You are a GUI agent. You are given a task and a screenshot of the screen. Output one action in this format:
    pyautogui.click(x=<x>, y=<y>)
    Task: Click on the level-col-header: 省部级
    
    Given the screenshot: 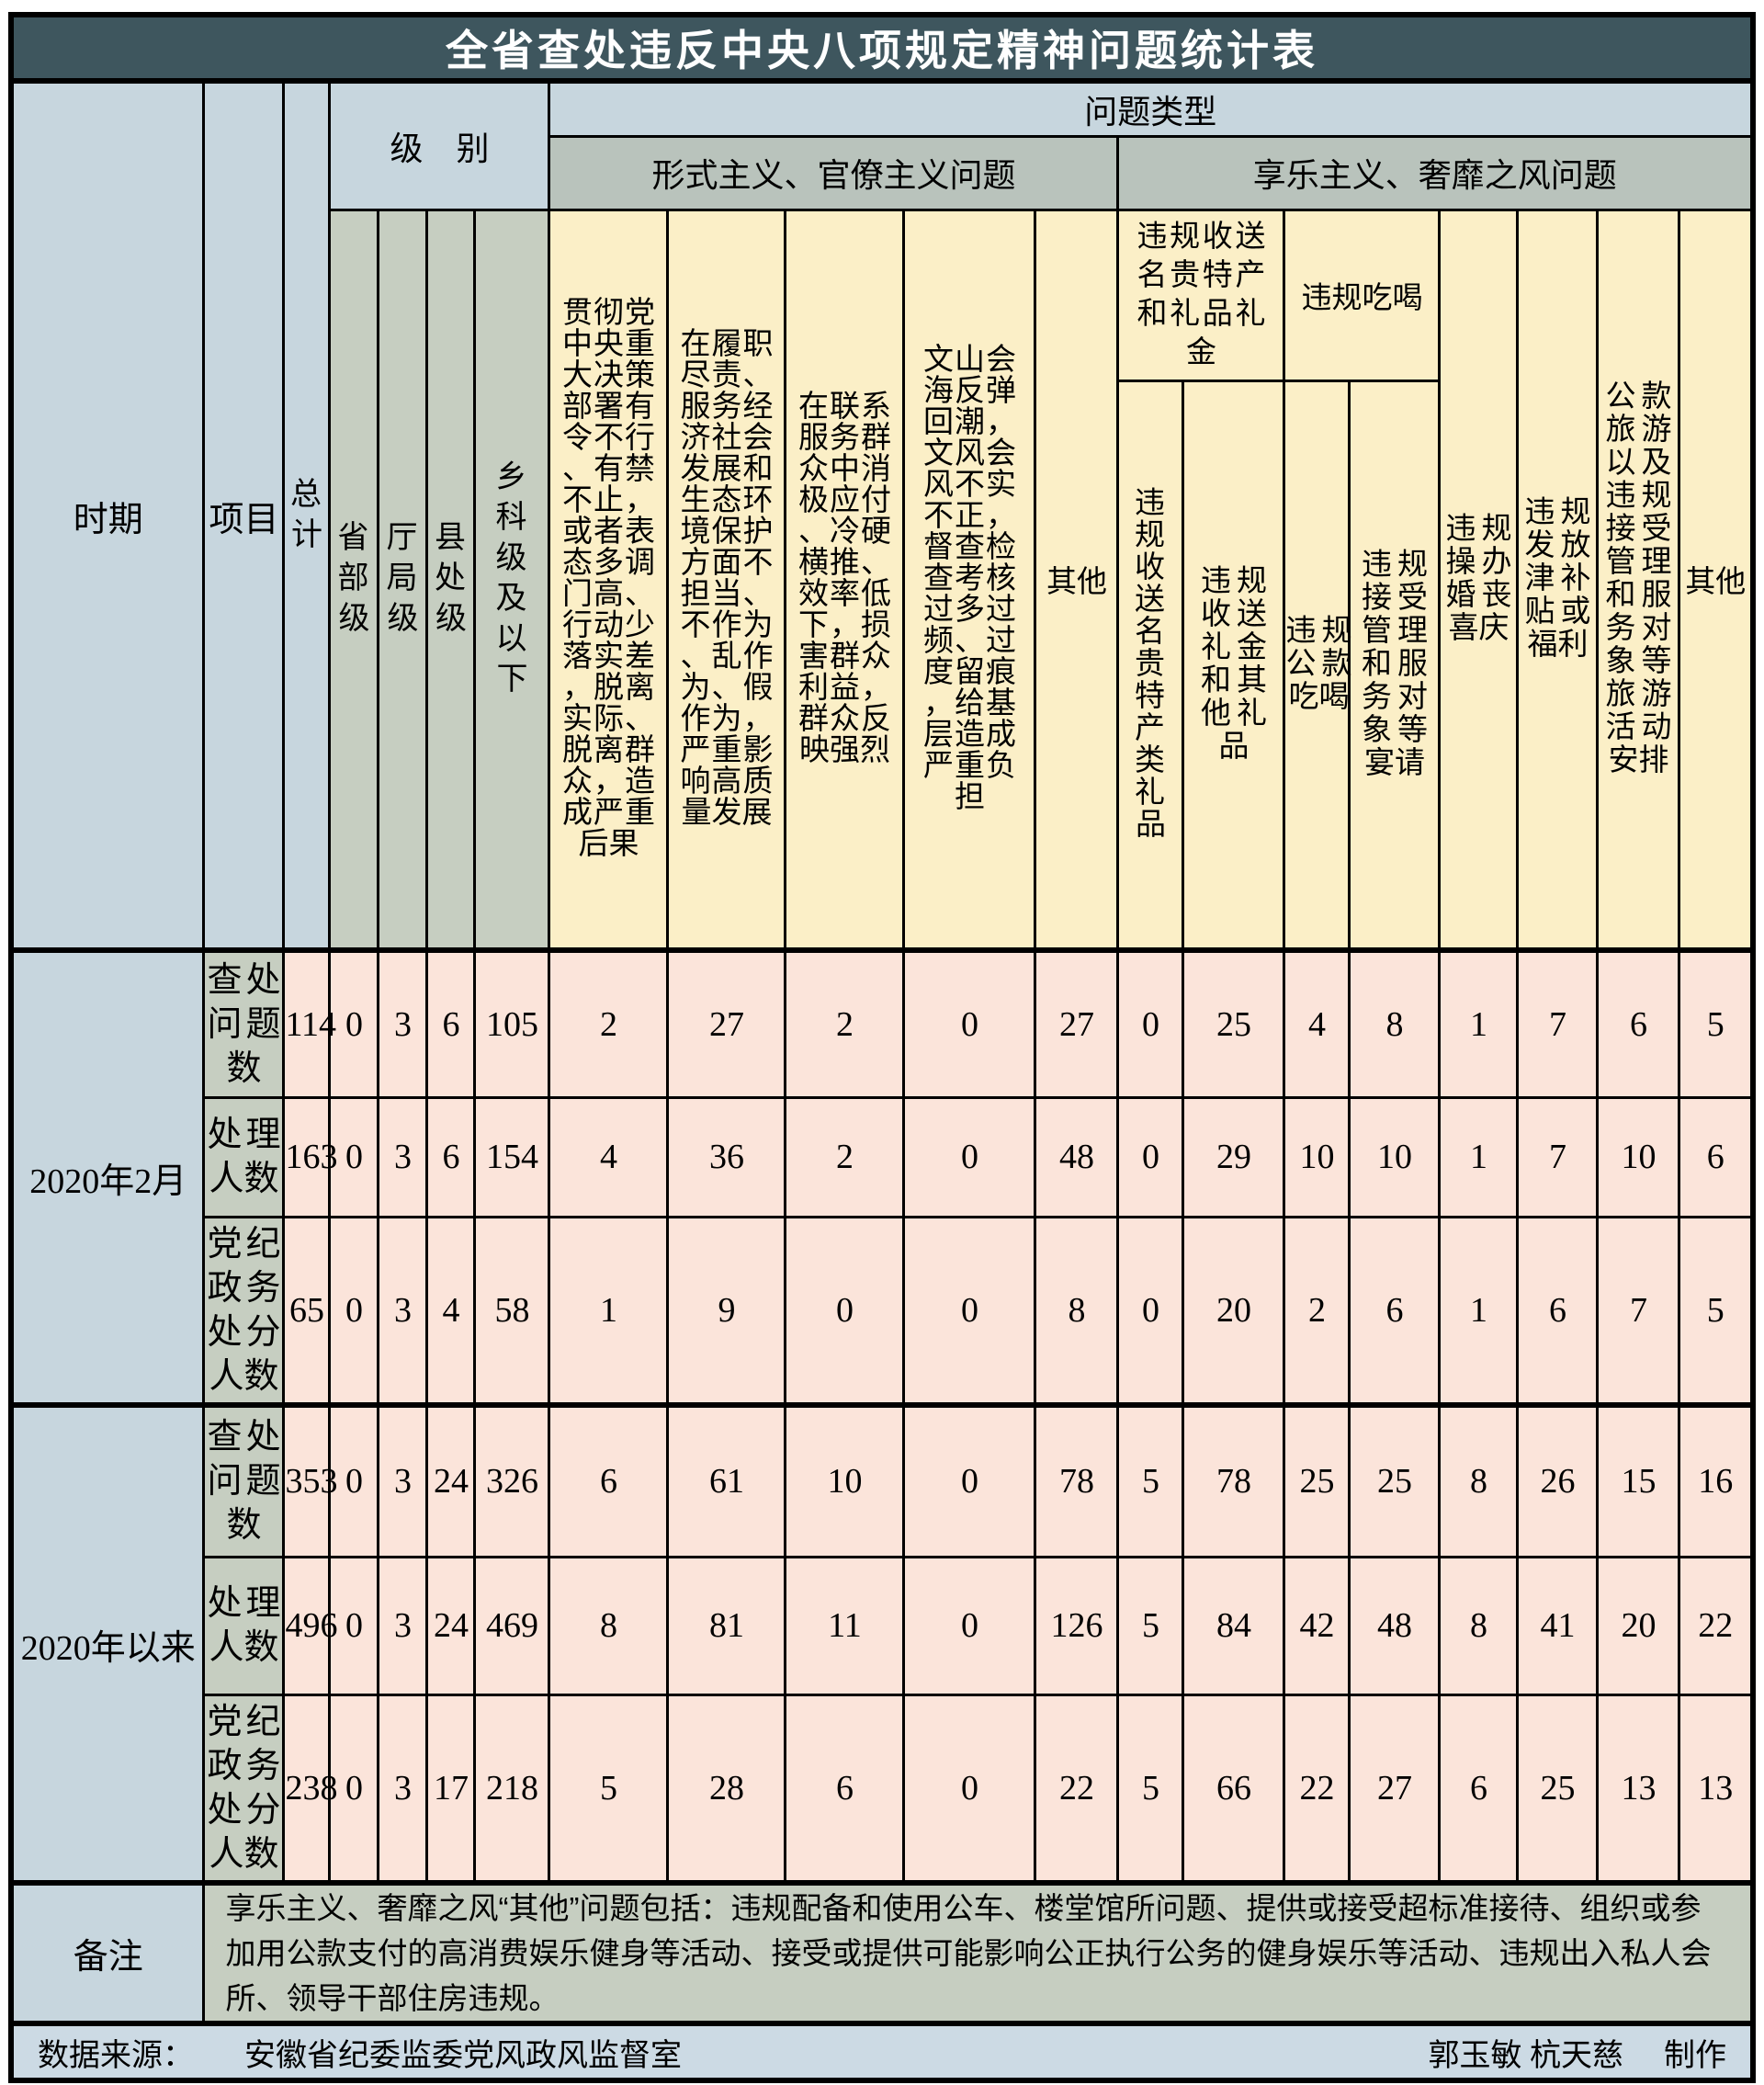 What is the action you would take?
    pyautogui.click(x=354, y=580)
    